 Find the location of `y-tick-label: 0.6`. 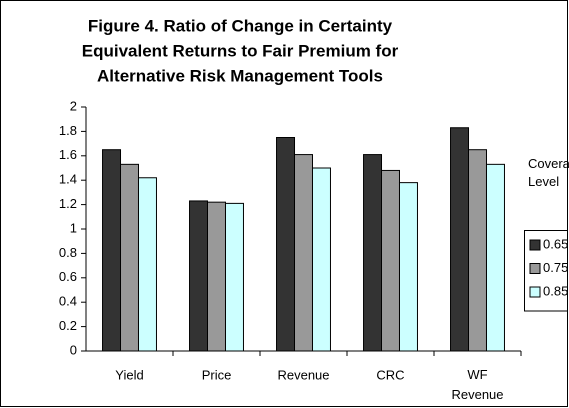

y-tick-label: 0.6 is located at coordinates (68, 276).